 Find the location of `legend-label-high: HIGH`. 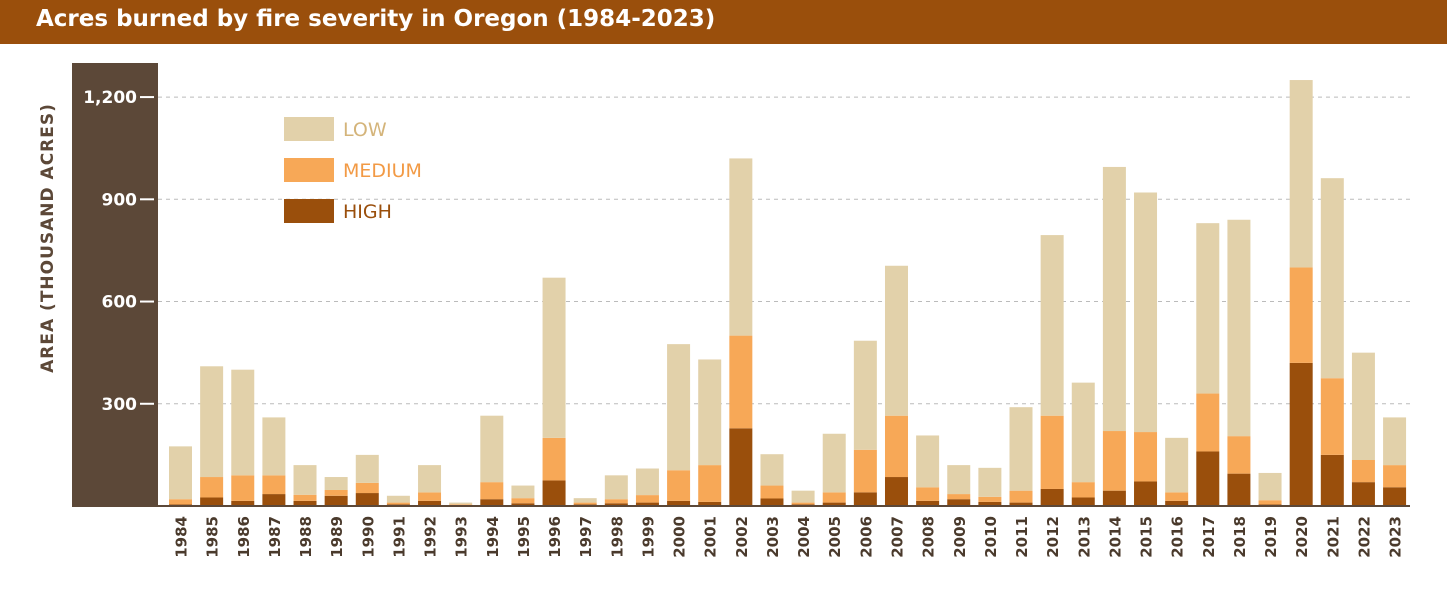

legend-label-high: HIGH is located at coordinates (367, 212).